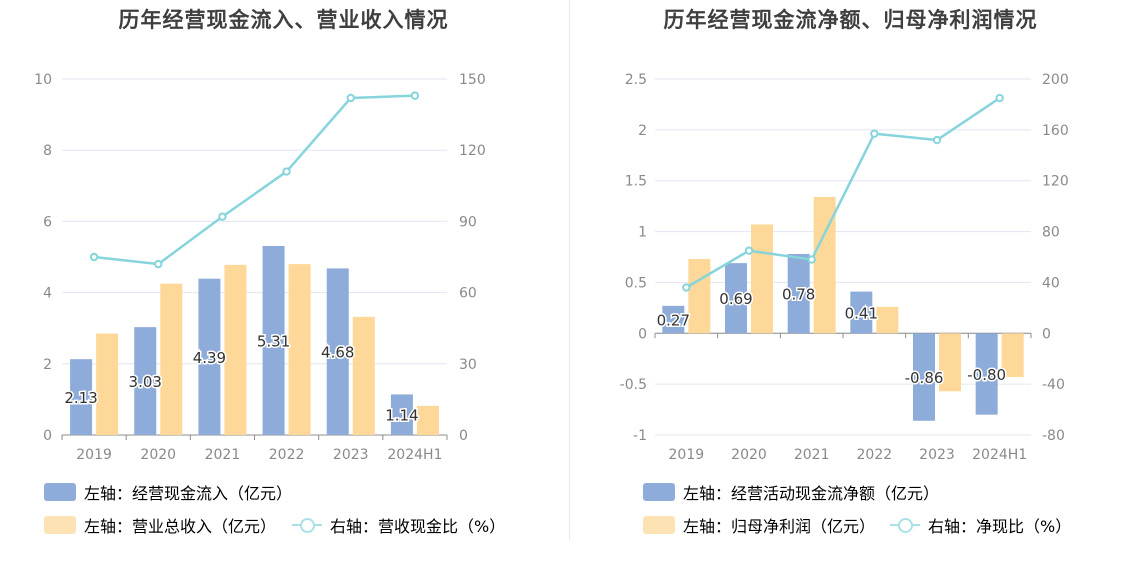 Image resolution: width=1134 pixels, height=582 pixels. Describe the element at coordinates (468, 365) in the screenshot. I see `y-axis-right-tick-label: 30` at that location.